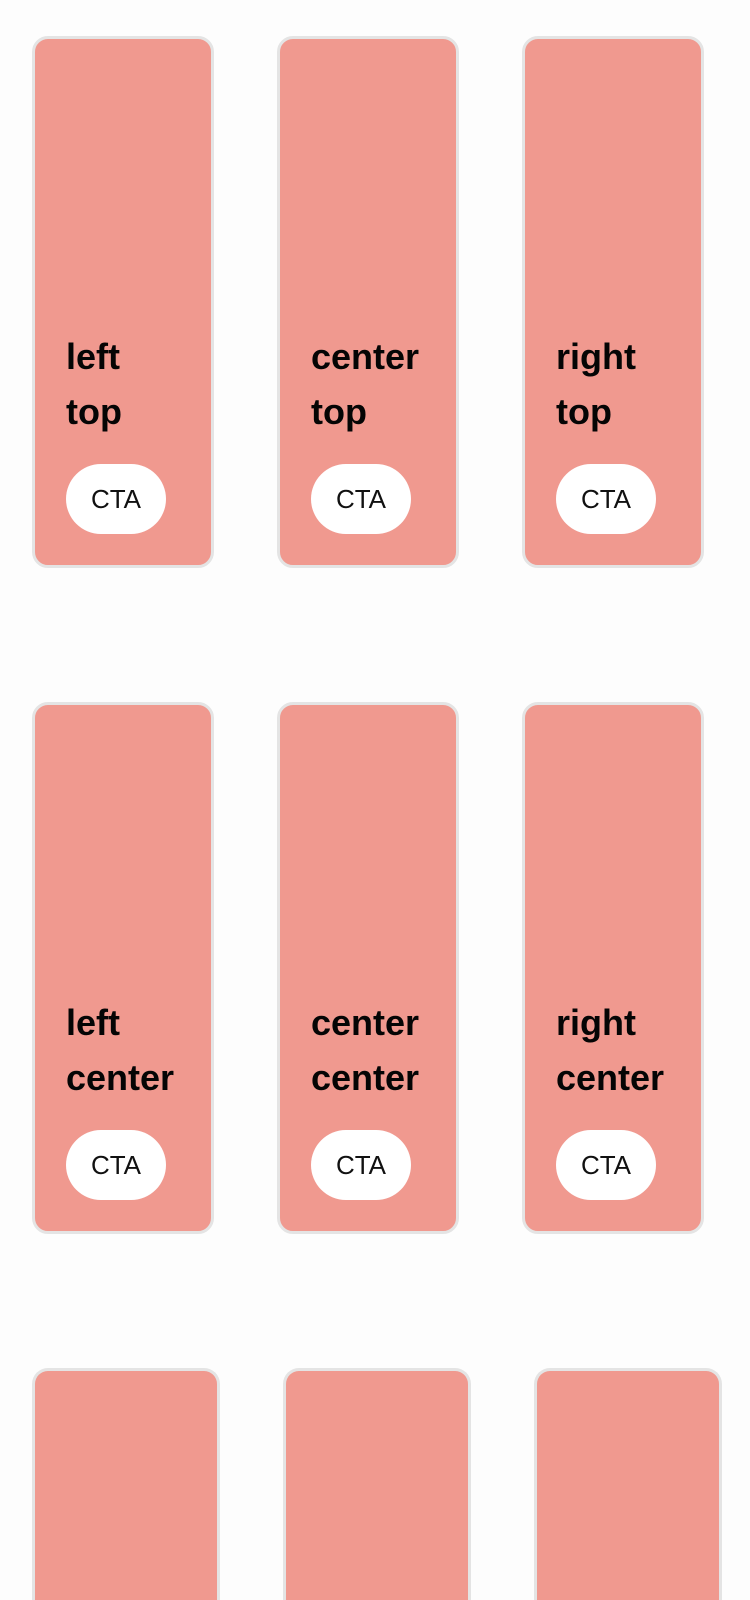 The image size is (750, 1600). I want to click on card-left-center: left center CTA, so click(123, 968).